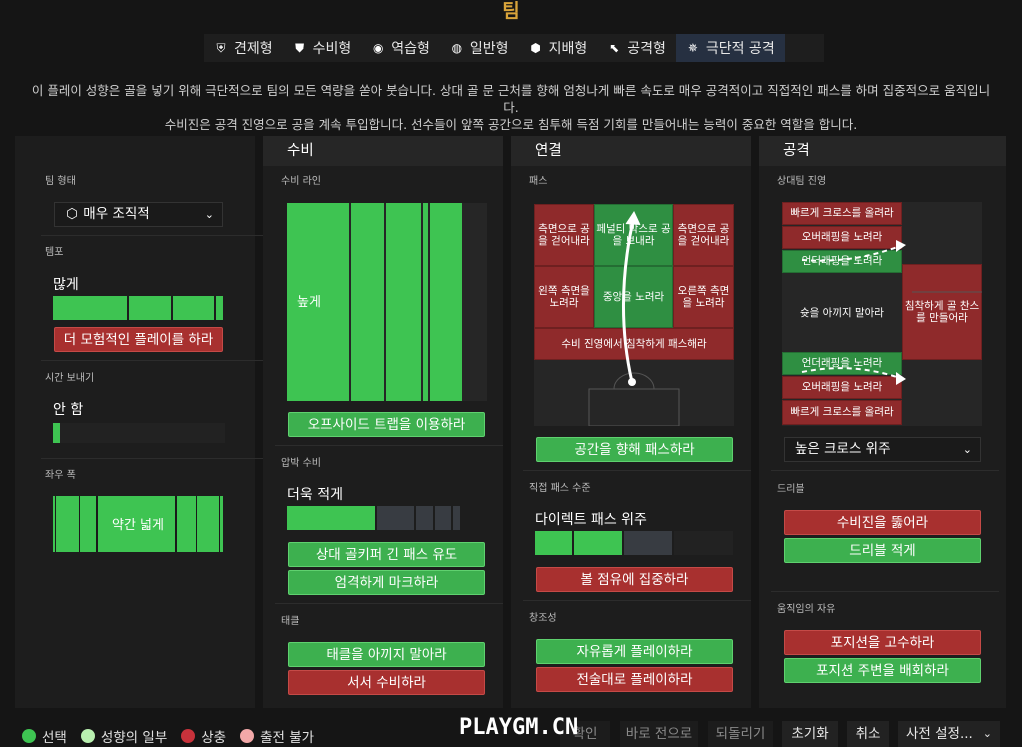 The height and width of the screenshot is (747, 1022). What do you see at coordinates (68, 410) in the screenshot?
I see `time-wasting-value: 안 함` at bounding box center [68, 410].